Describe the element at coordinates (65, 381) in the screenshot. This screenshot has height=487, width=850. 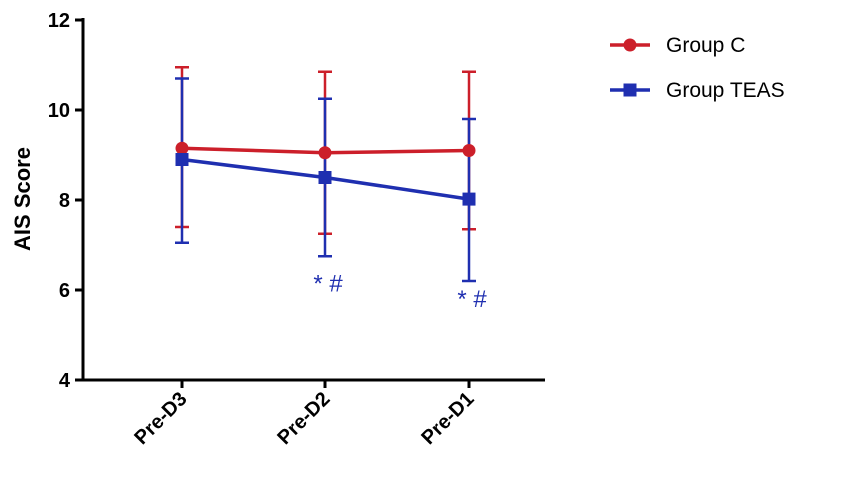
I see `y-tick-label: 4` at that location.